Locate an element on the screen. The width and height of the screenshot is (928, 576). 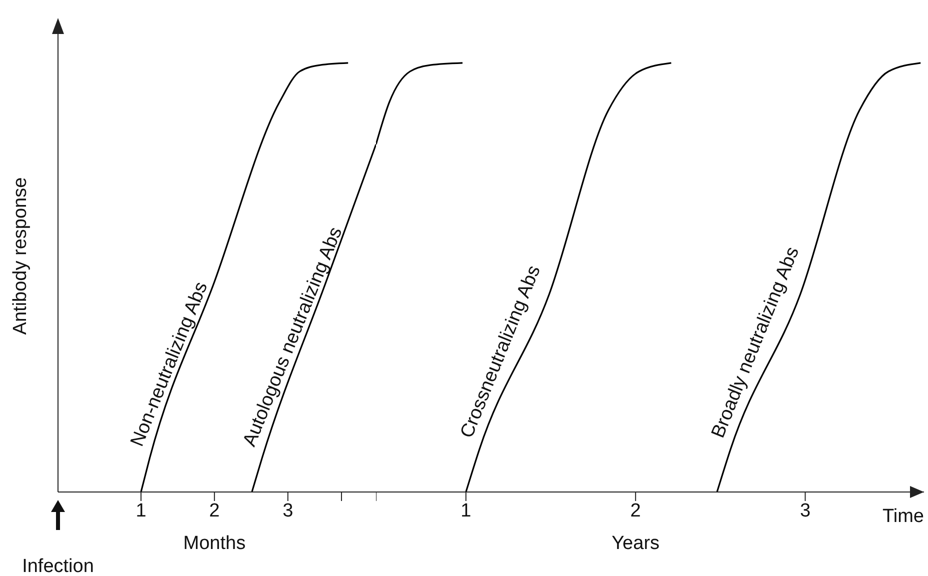
x-axis-title: Time is located at coordinates (903, 516).